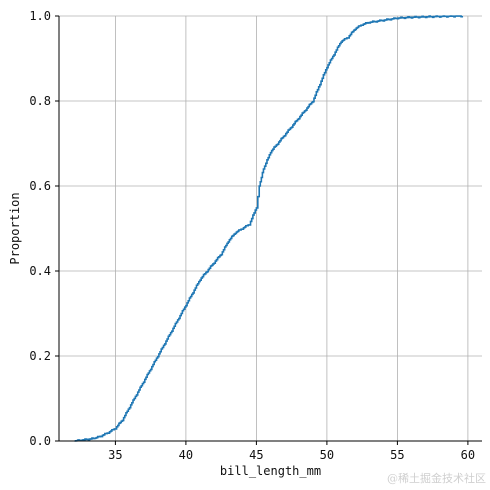 The image size is (490, 490). I want to click on y-tick-label: 0.0, so click(40, 441).